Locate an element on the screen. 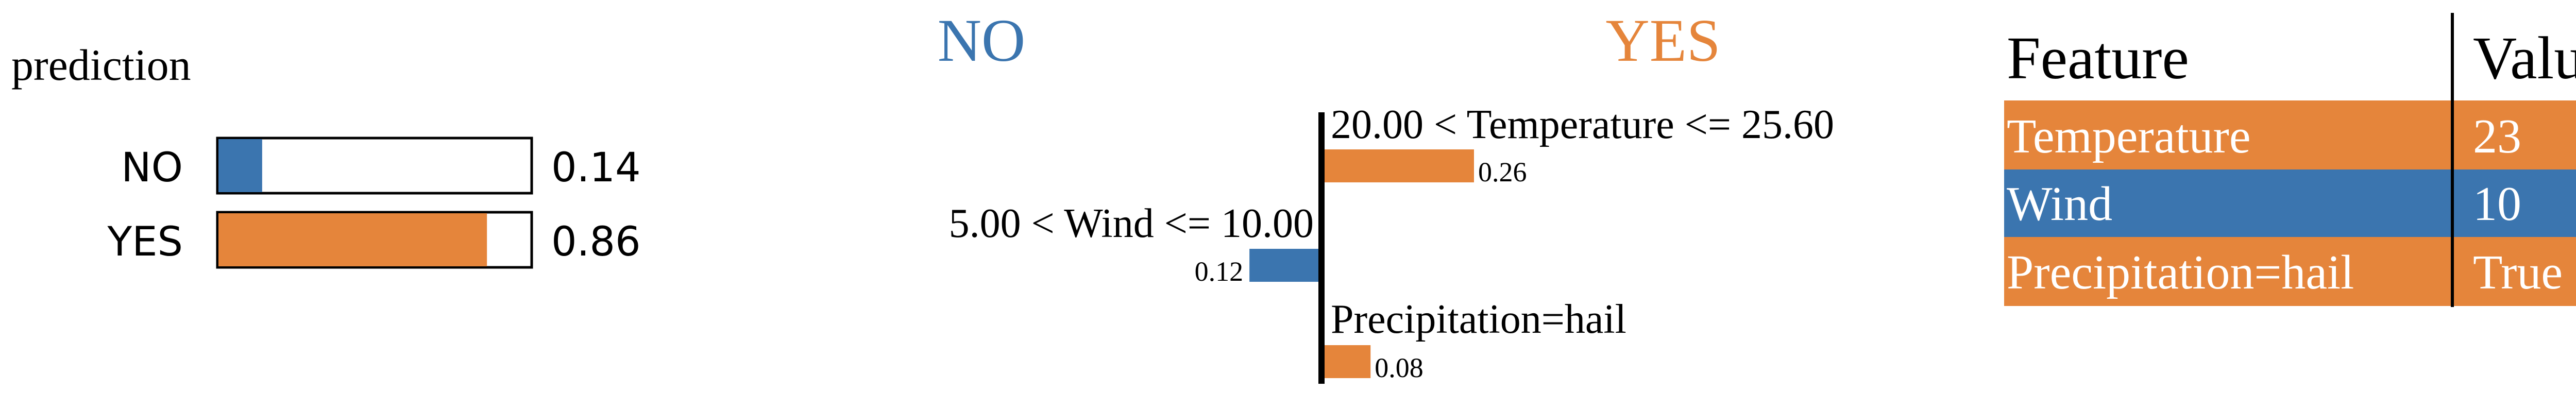  contribution-feature-label-temperature: 20.00 < Temperature <= 25.60 is located at coordinates (1582, 124).